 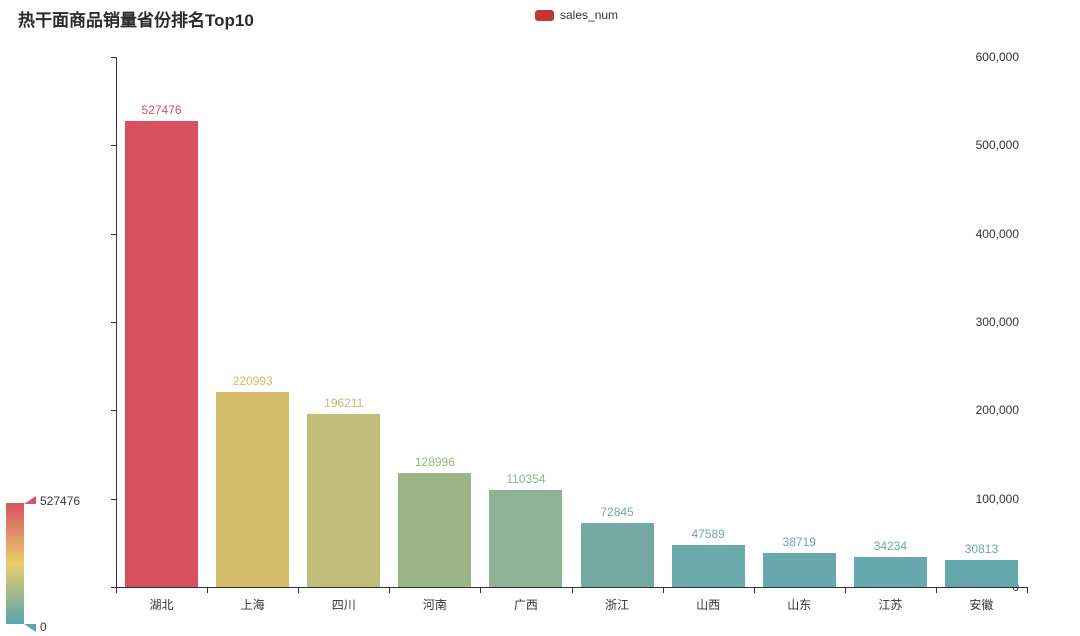 I want to click on bar-value-label: 527476, so click(x=161, y=110).